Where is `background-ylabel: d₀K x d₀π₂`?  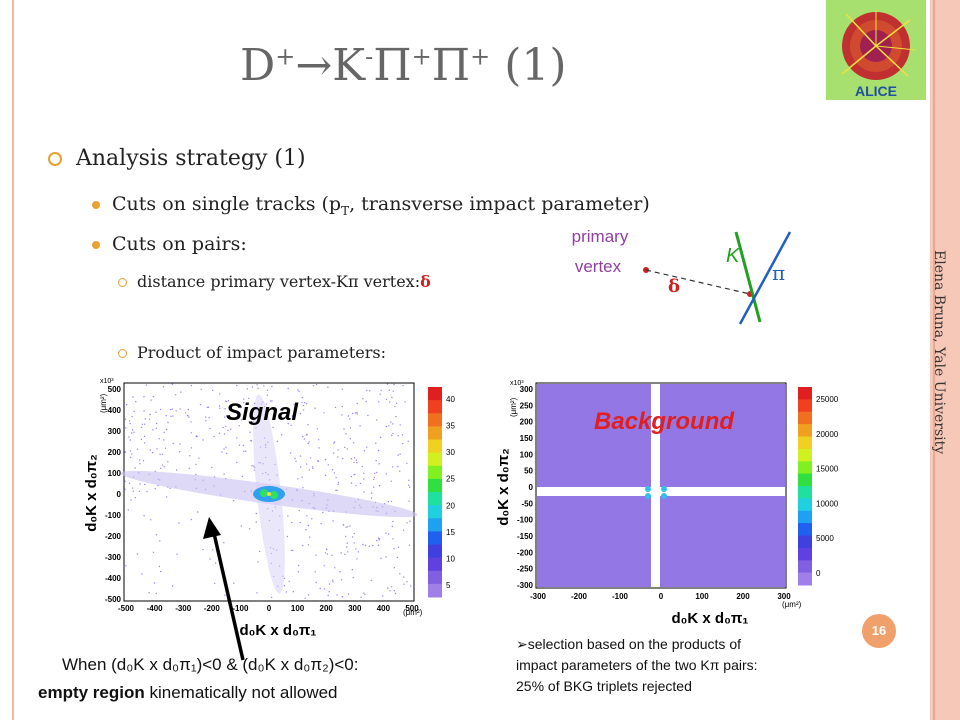 background-ylabel: d₀K x d₀π₂ is located at coordinates (503, 487).